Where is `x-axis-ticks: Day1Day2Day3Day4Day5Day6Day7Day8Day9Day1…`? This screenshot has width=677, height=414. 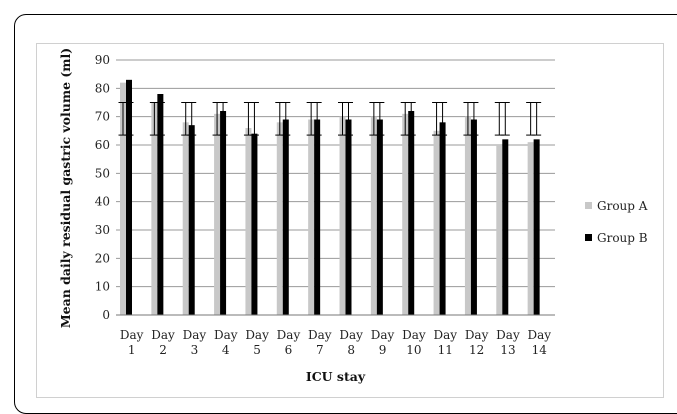 x-axis-ticks: Day1Day2Day3Day4Day5Day6Day7Day8Day9Day1… is located at coordinates (335, 342).